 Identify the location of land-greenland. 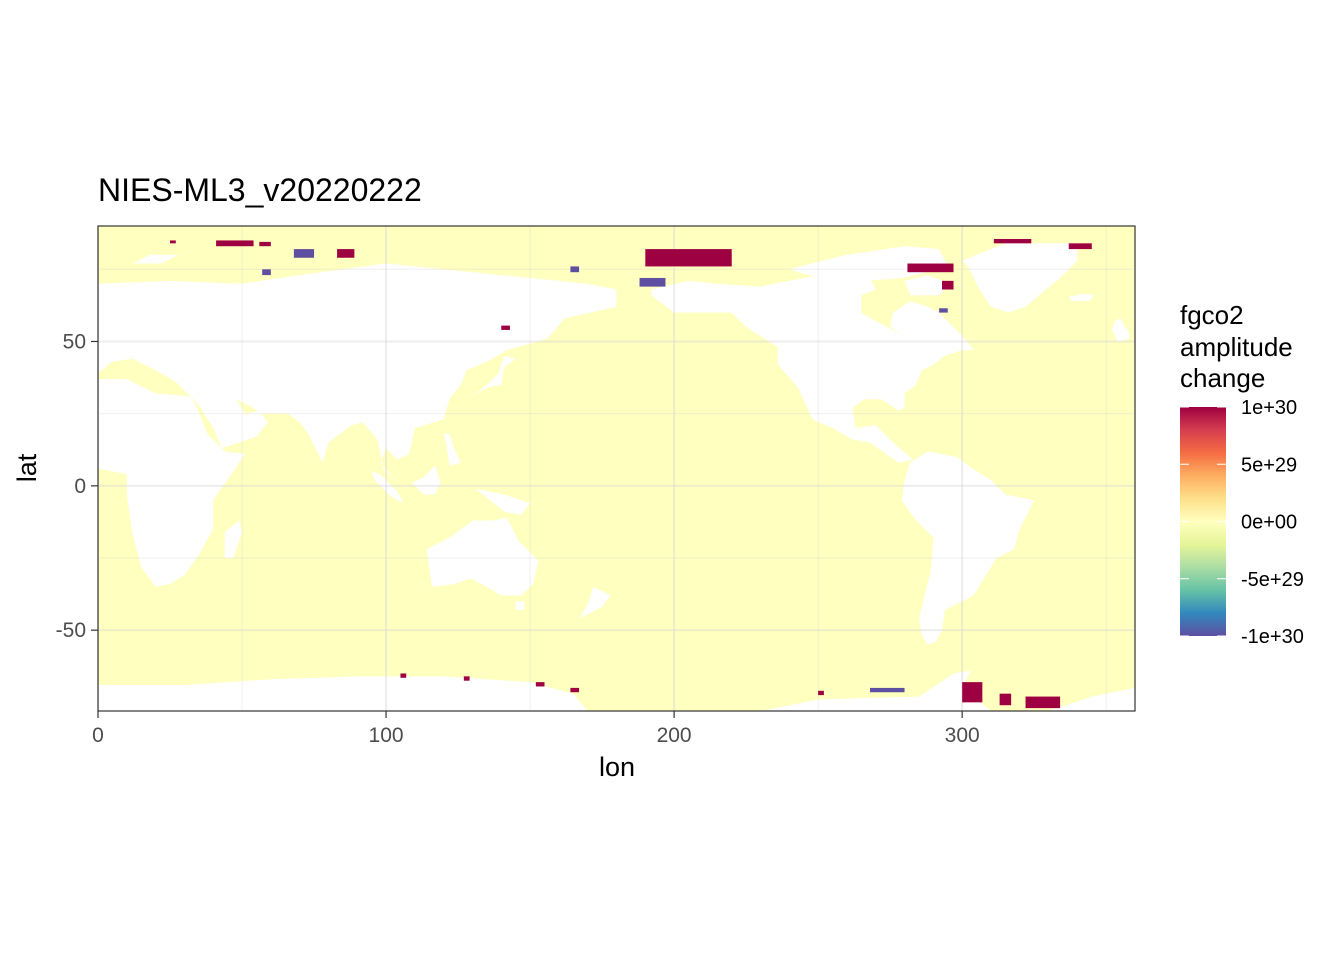
(1020, 278).